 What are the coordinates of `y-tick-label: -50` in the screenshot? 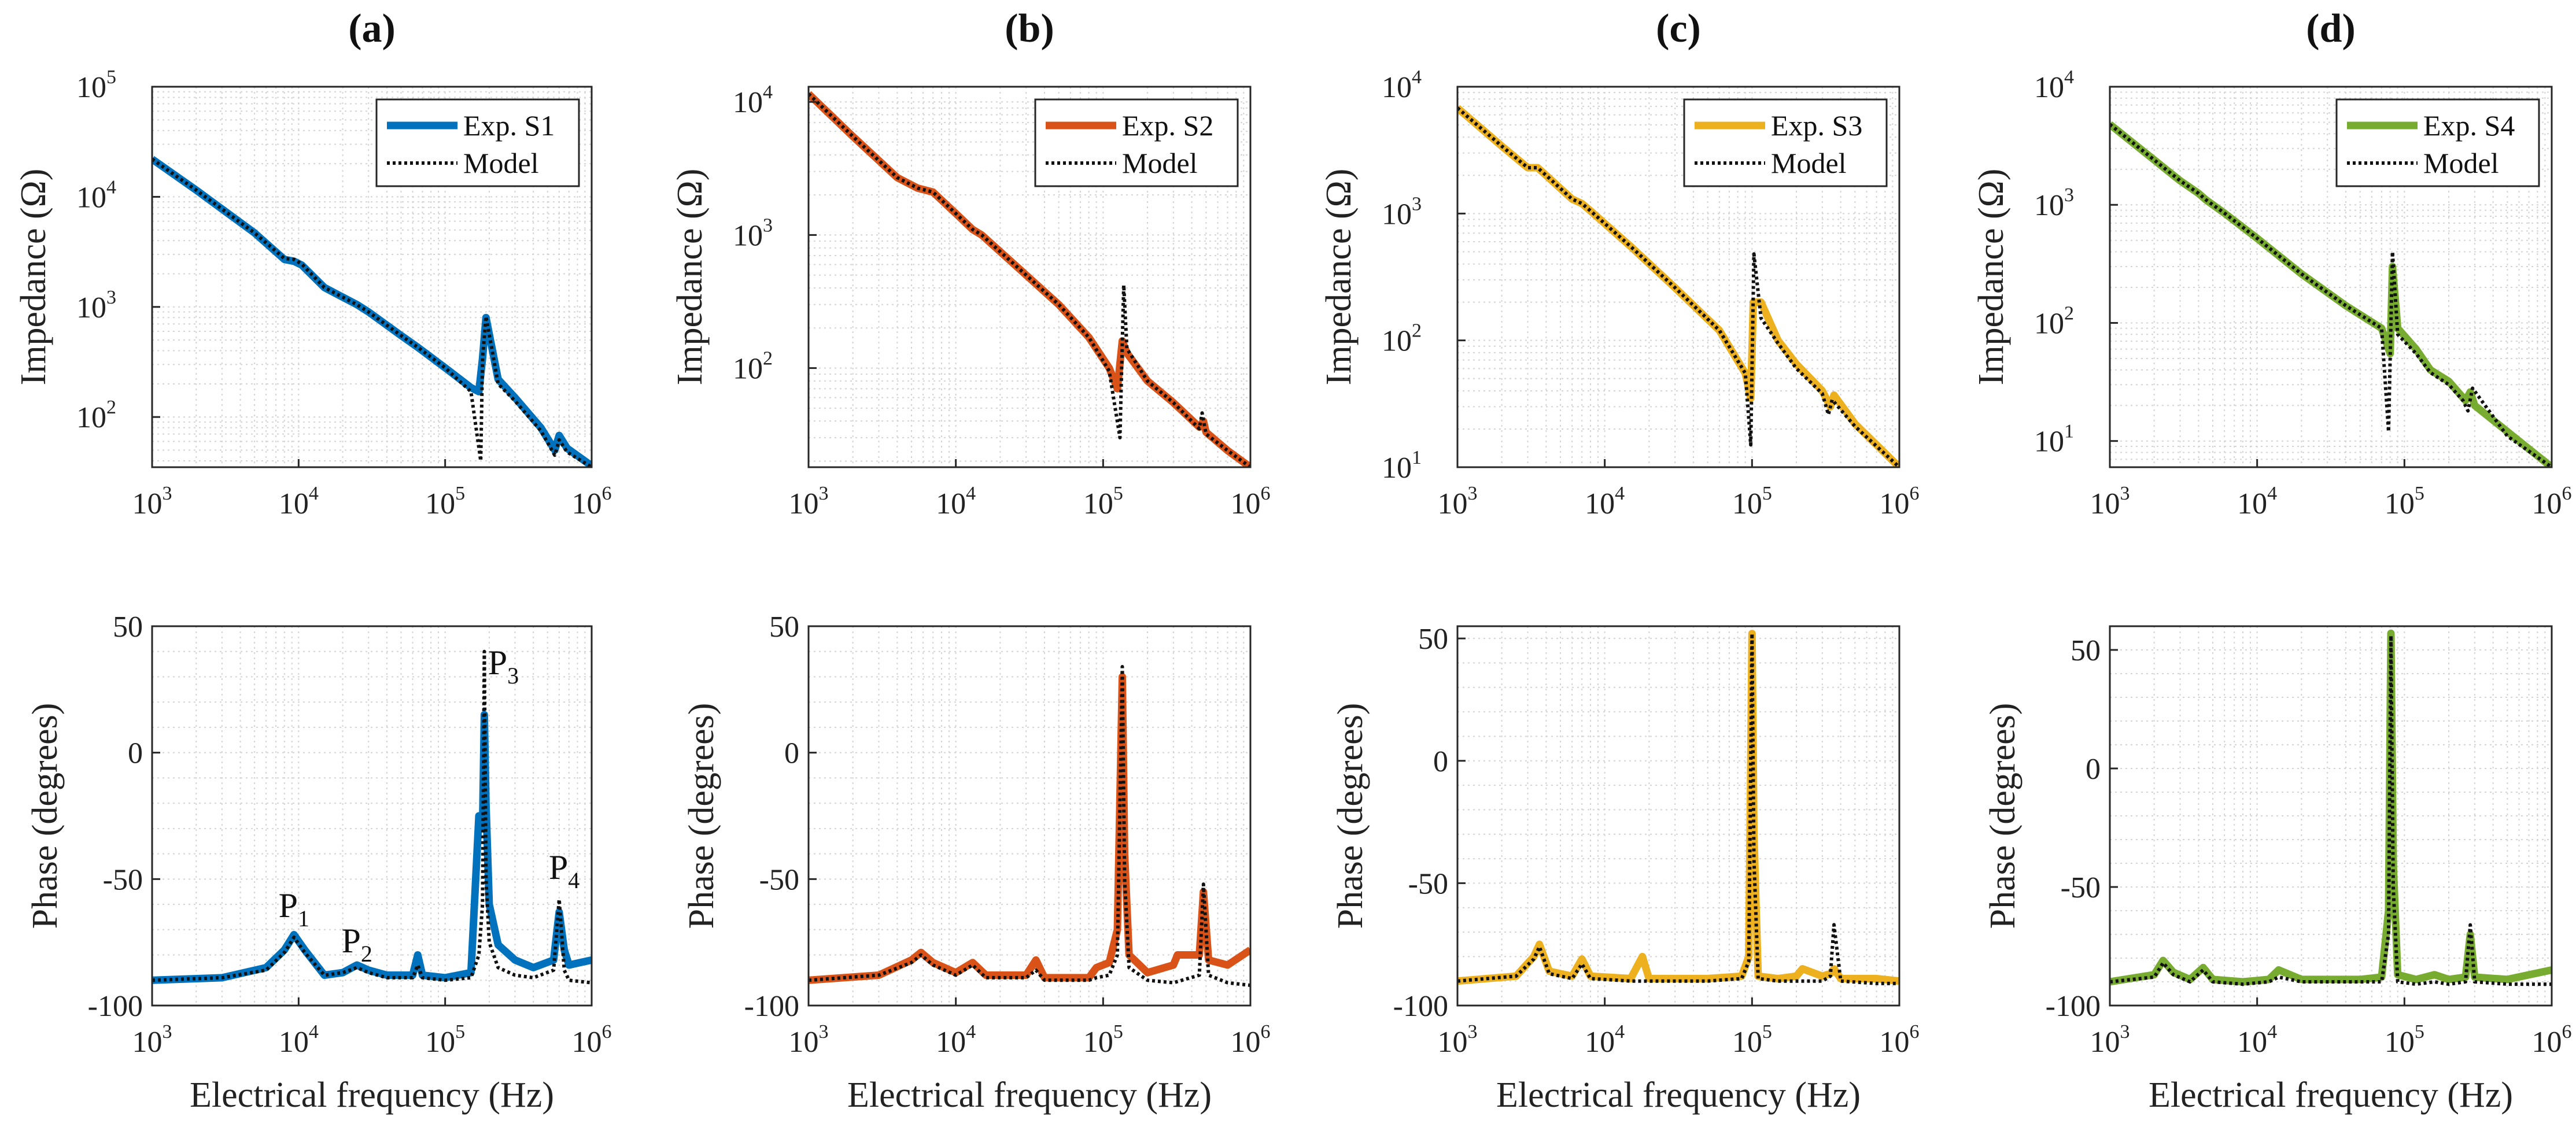 It's located at (2081, 887).